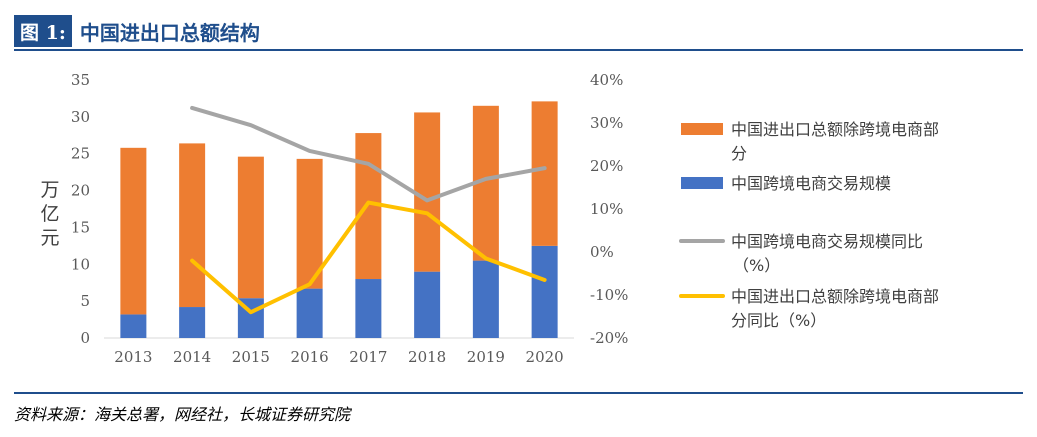 This screenshot has height=437, width=1037. I want to click on y-tick-label: 10, so click(80, 264).